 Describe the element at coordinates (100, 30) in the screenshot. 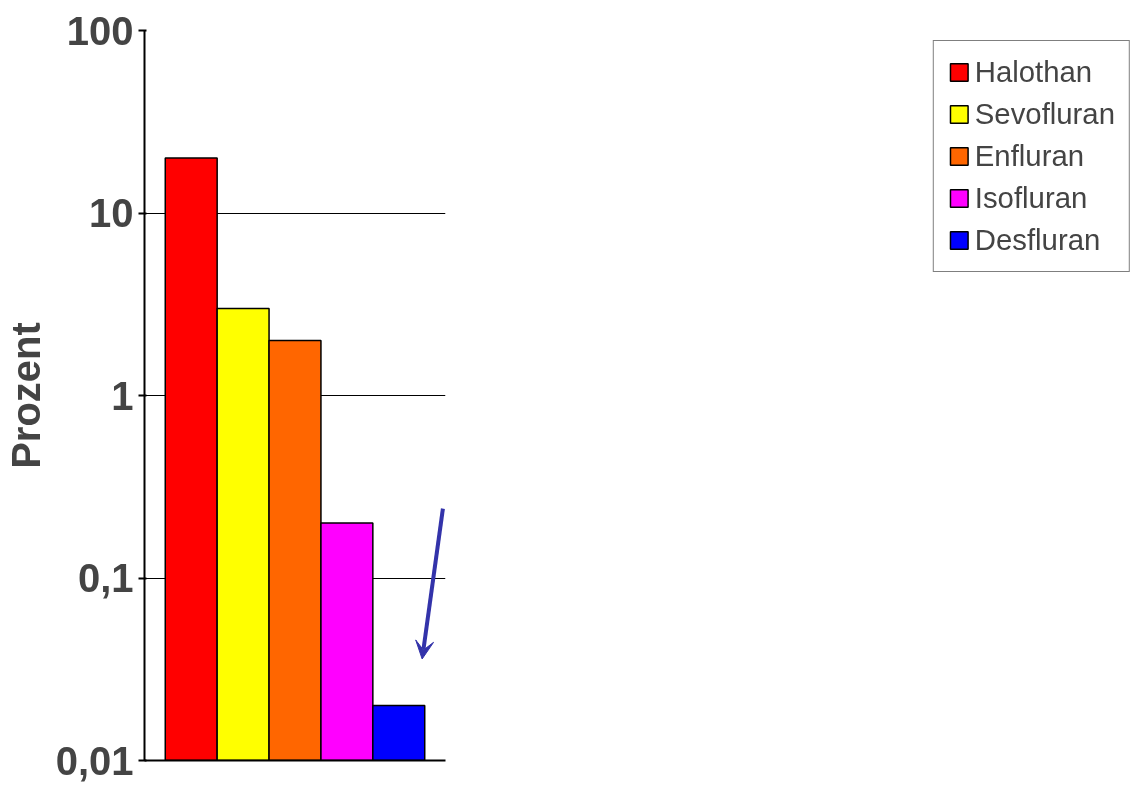

I see `y-tick-label: 100` at that location.